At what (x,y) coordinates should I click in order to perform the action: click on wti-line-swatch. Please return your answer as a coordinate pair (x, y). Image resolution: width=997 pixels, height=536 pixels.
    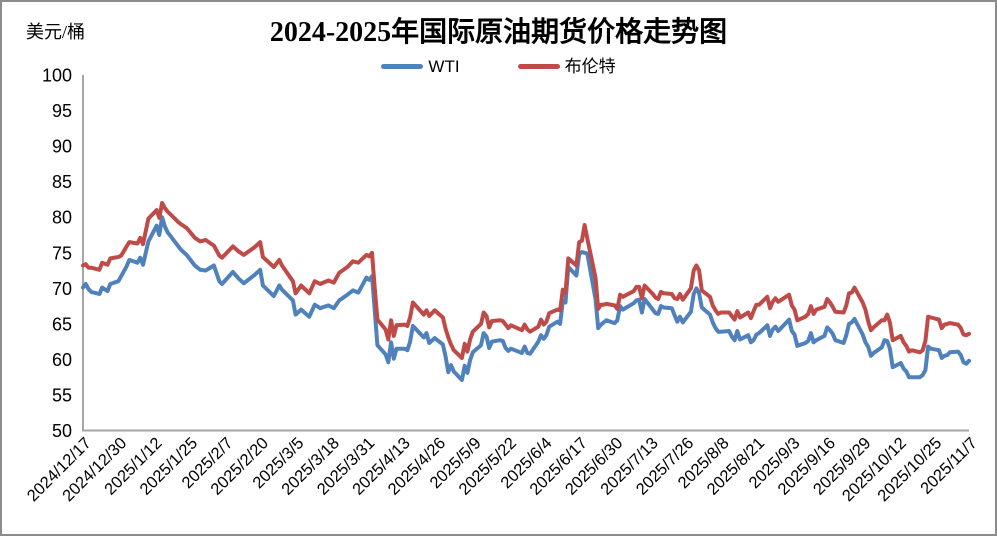
    Looking at the image, I should click on (402, 66).